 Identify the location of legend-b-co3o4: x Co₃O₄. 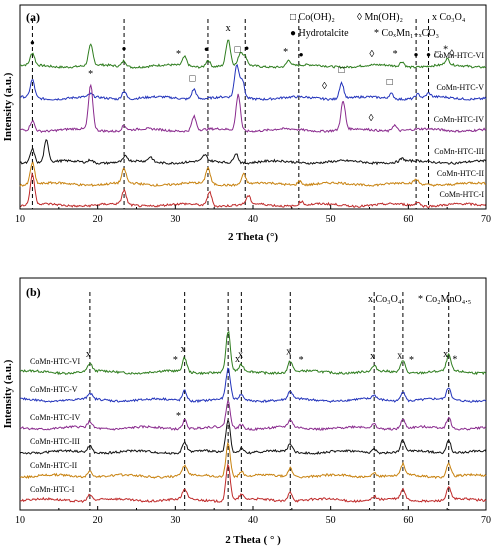
(385, 299).